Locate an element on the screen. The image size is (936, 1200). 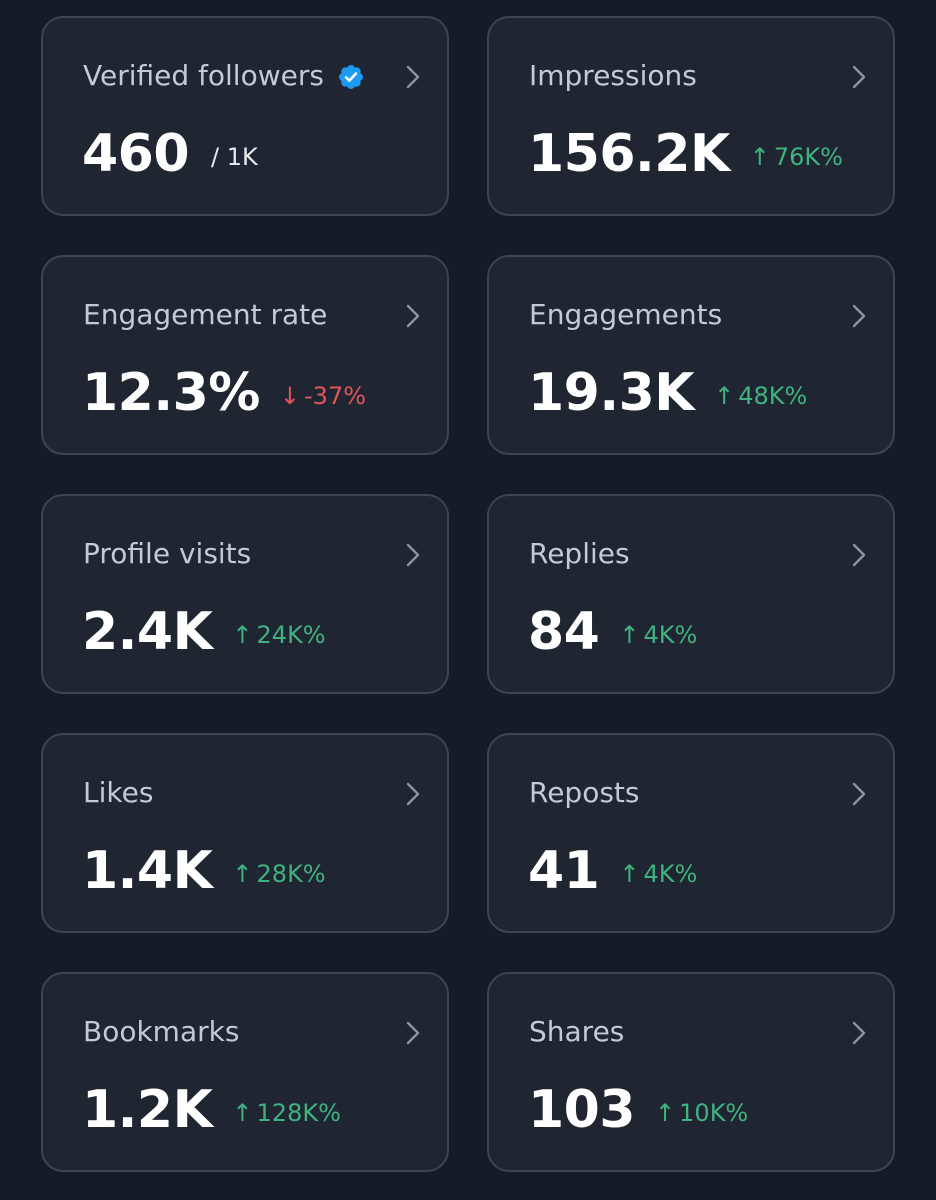
metric-card-engagements: Engagements 19.3K ↑ 48K% is located at coordinates (691, 355).